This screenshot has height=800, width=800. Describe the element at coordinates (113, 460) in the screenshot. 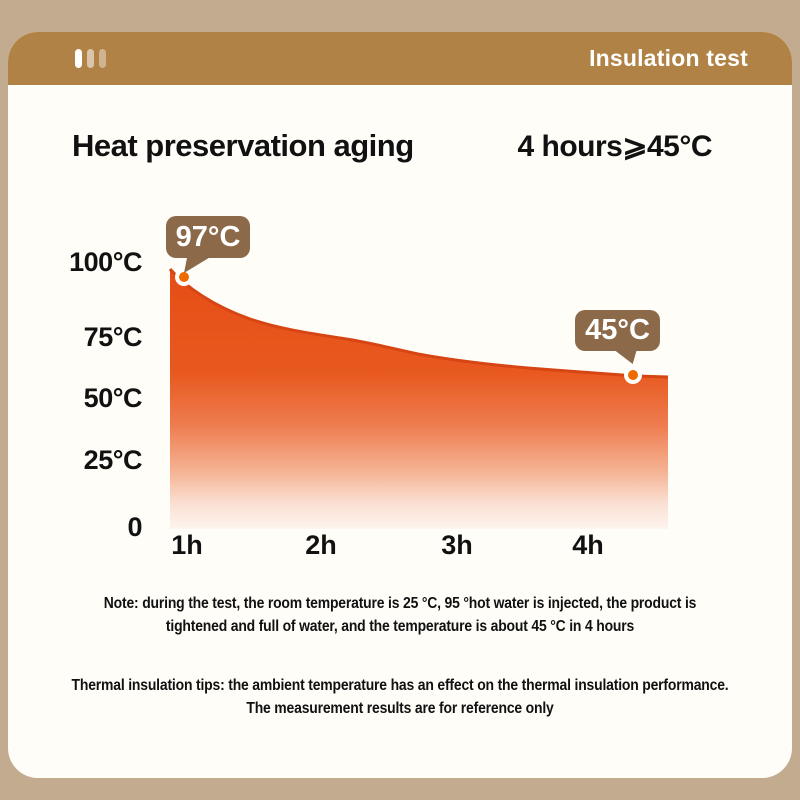

I see `y-tick-25: 25°C` at that location.